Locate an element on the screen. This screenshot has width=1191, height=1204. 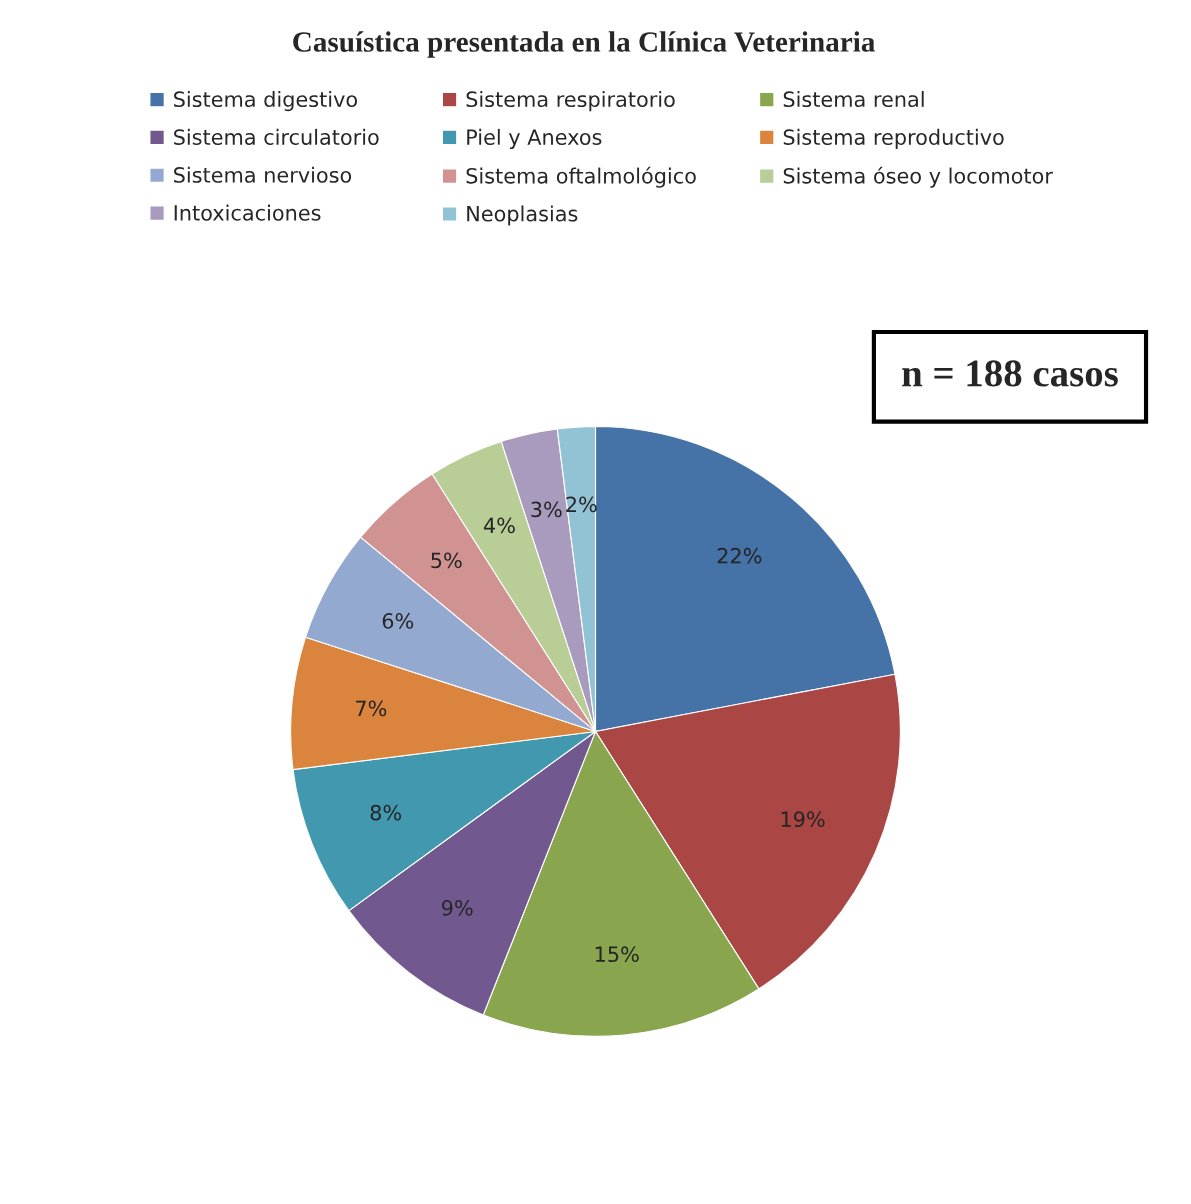
legend-label: Sistema circulatorio is located at coordinates (276, 136).